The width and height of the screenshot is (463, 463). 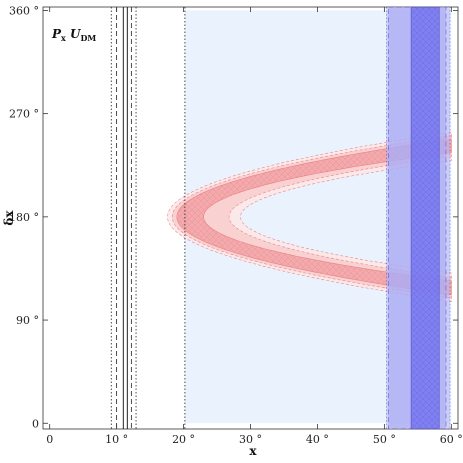 What do you see at coordinates (24, 217) in the screenshot?
I see `y-tick-label: 180 °` at bounding box center [24, 217].